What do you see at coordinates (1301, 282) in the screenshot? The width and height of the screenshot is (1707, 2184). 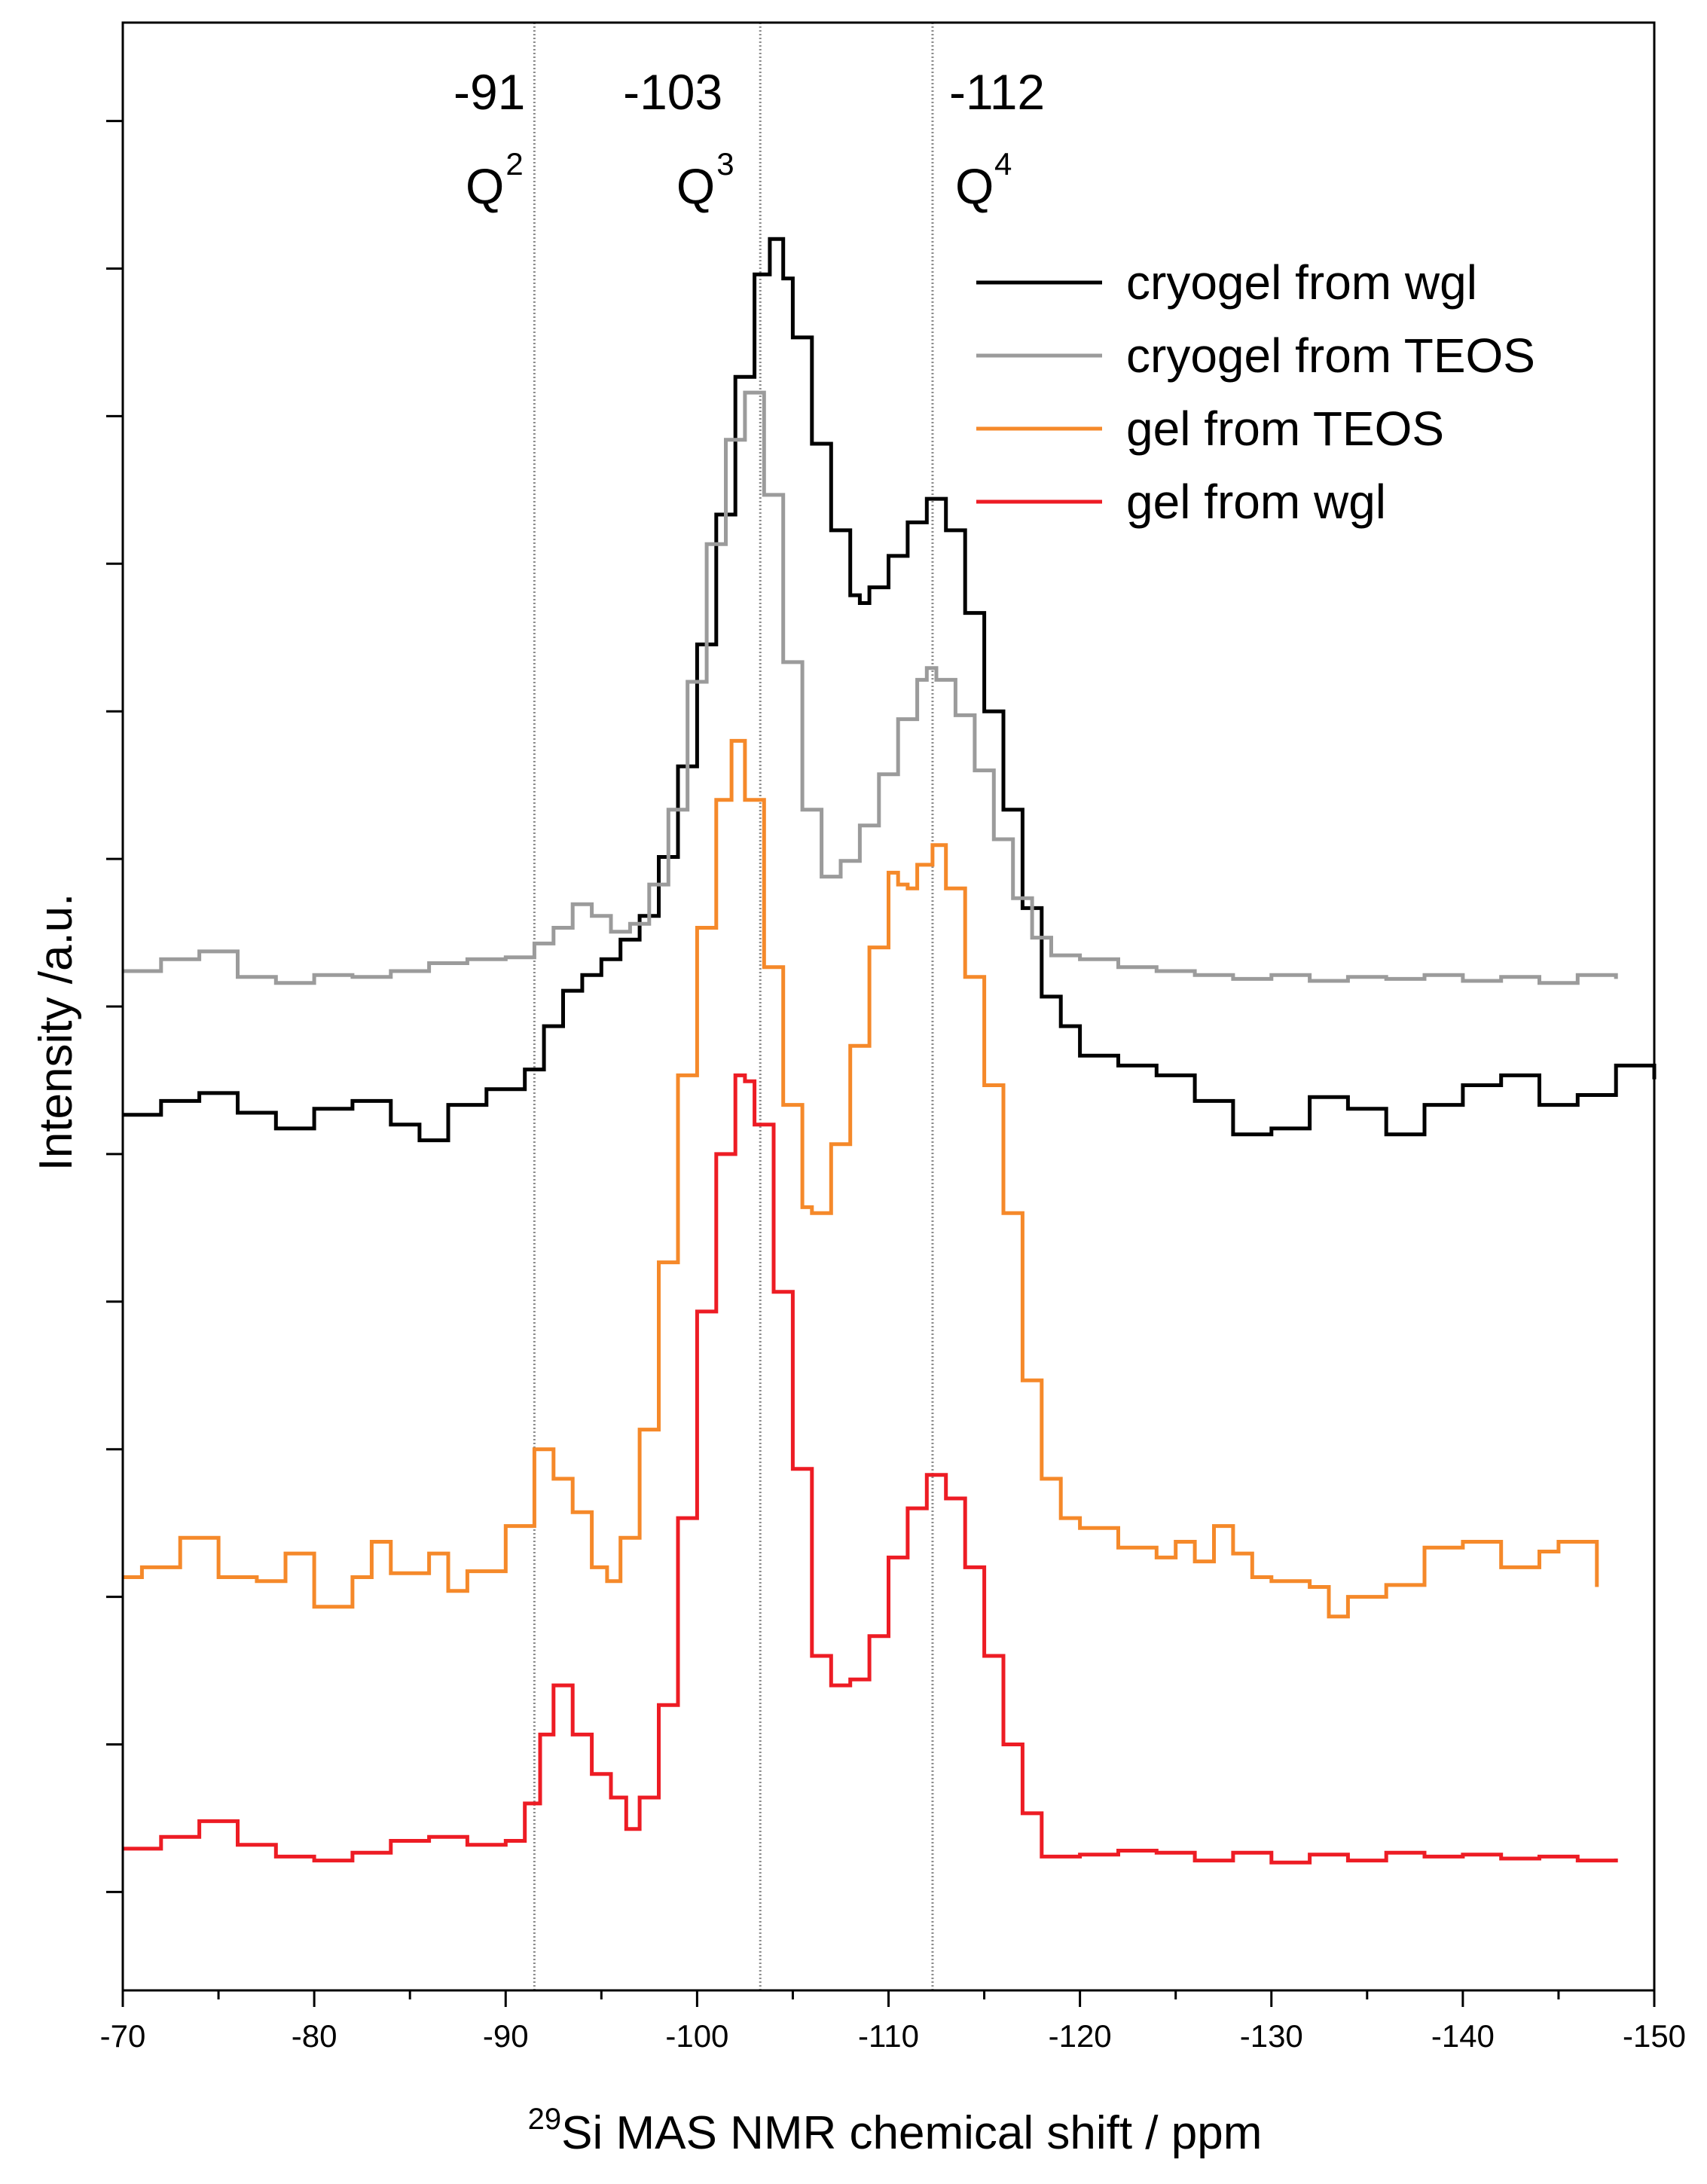 I see `legend-label-1: cryogel from wgl` at bounding box center [1301, 282].